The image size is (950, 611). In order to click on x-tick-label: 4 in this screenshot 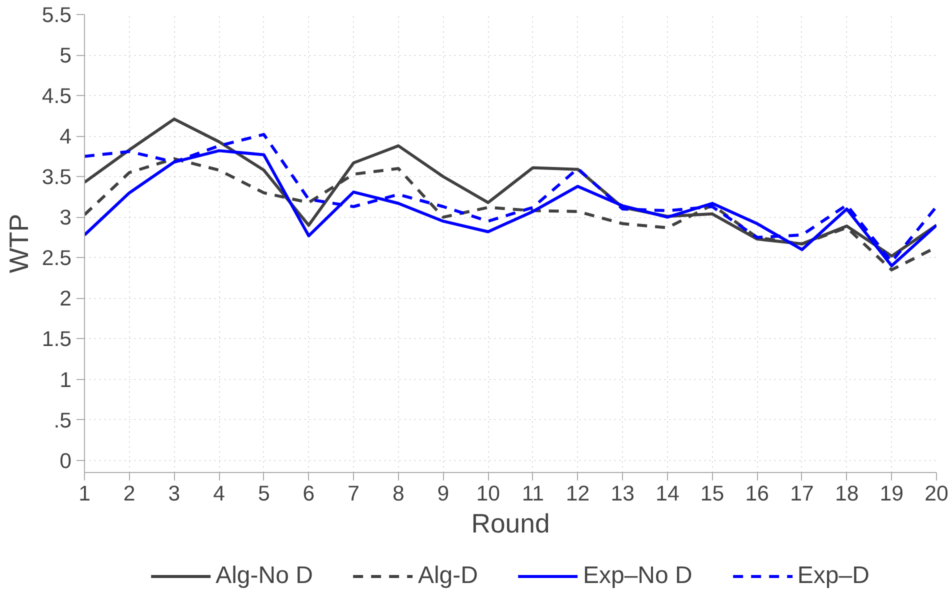, I will do `click(219, 494)`.